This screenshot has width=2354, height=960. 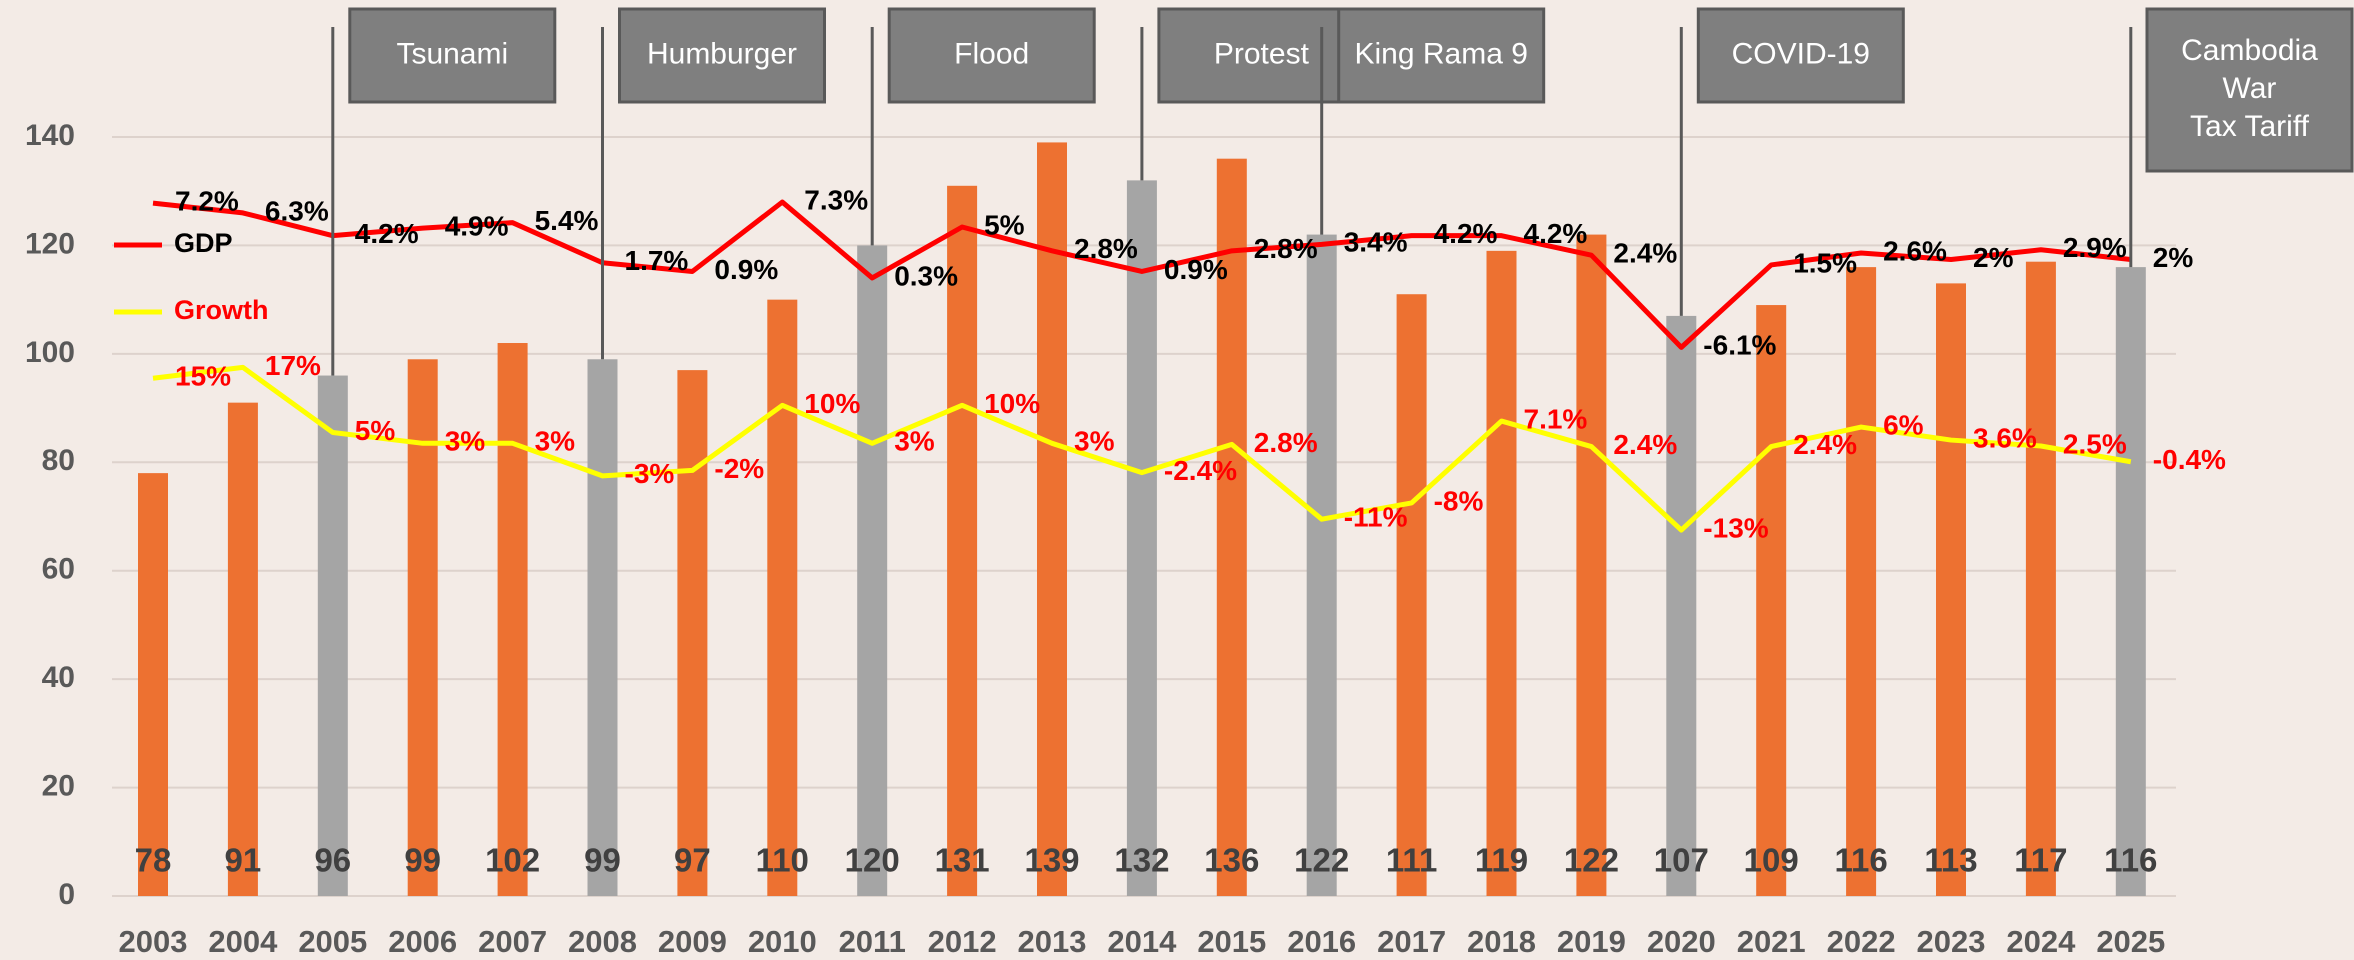 I want to click on x-tick-label: 2018, so click(x=1501, y=941).